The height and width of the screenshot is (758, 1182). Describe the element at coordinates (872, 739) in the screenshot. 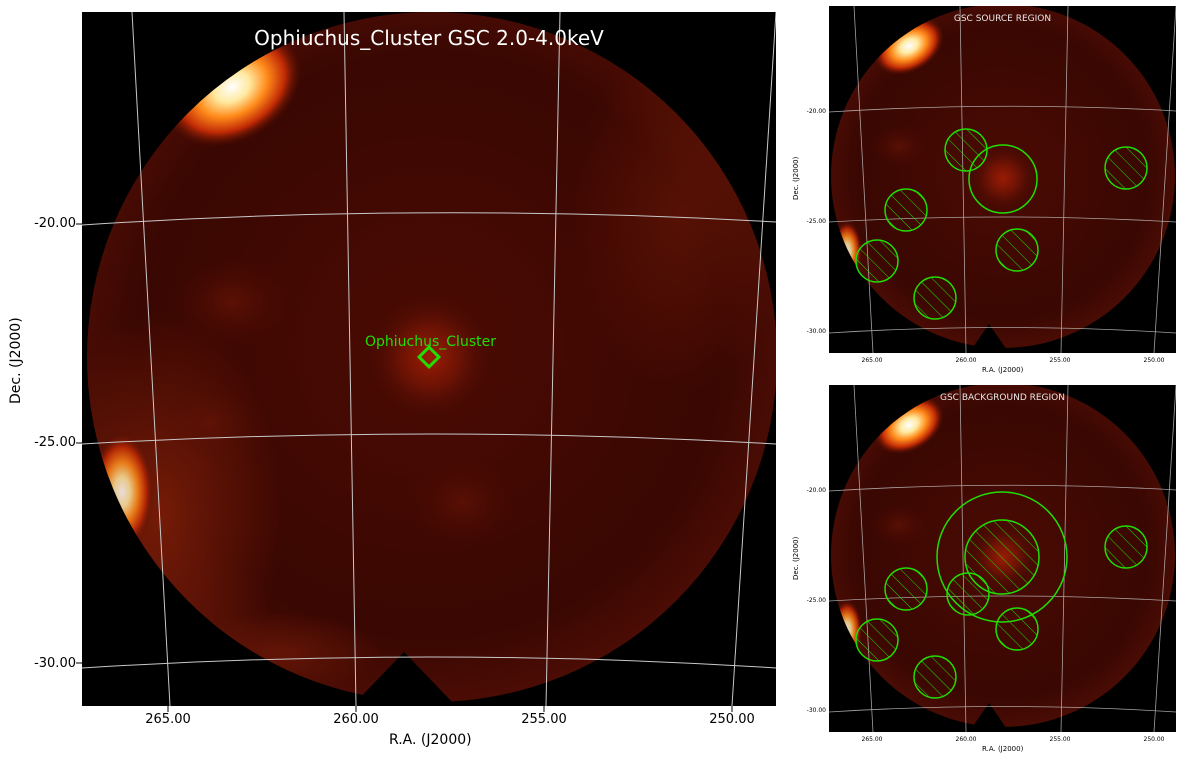

I see `background-xtick: 265.00` at that location.